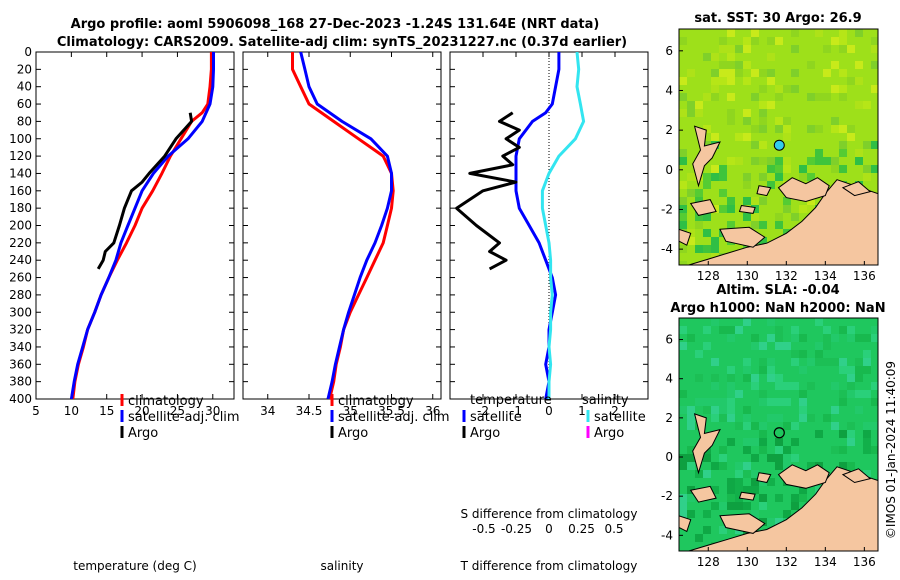 This screenshot has height=580, width=900. What do you see at coordinates (376, 401) in the screenshot?
I see `legend-climatology: climatology` at bounding box center [376, 401].